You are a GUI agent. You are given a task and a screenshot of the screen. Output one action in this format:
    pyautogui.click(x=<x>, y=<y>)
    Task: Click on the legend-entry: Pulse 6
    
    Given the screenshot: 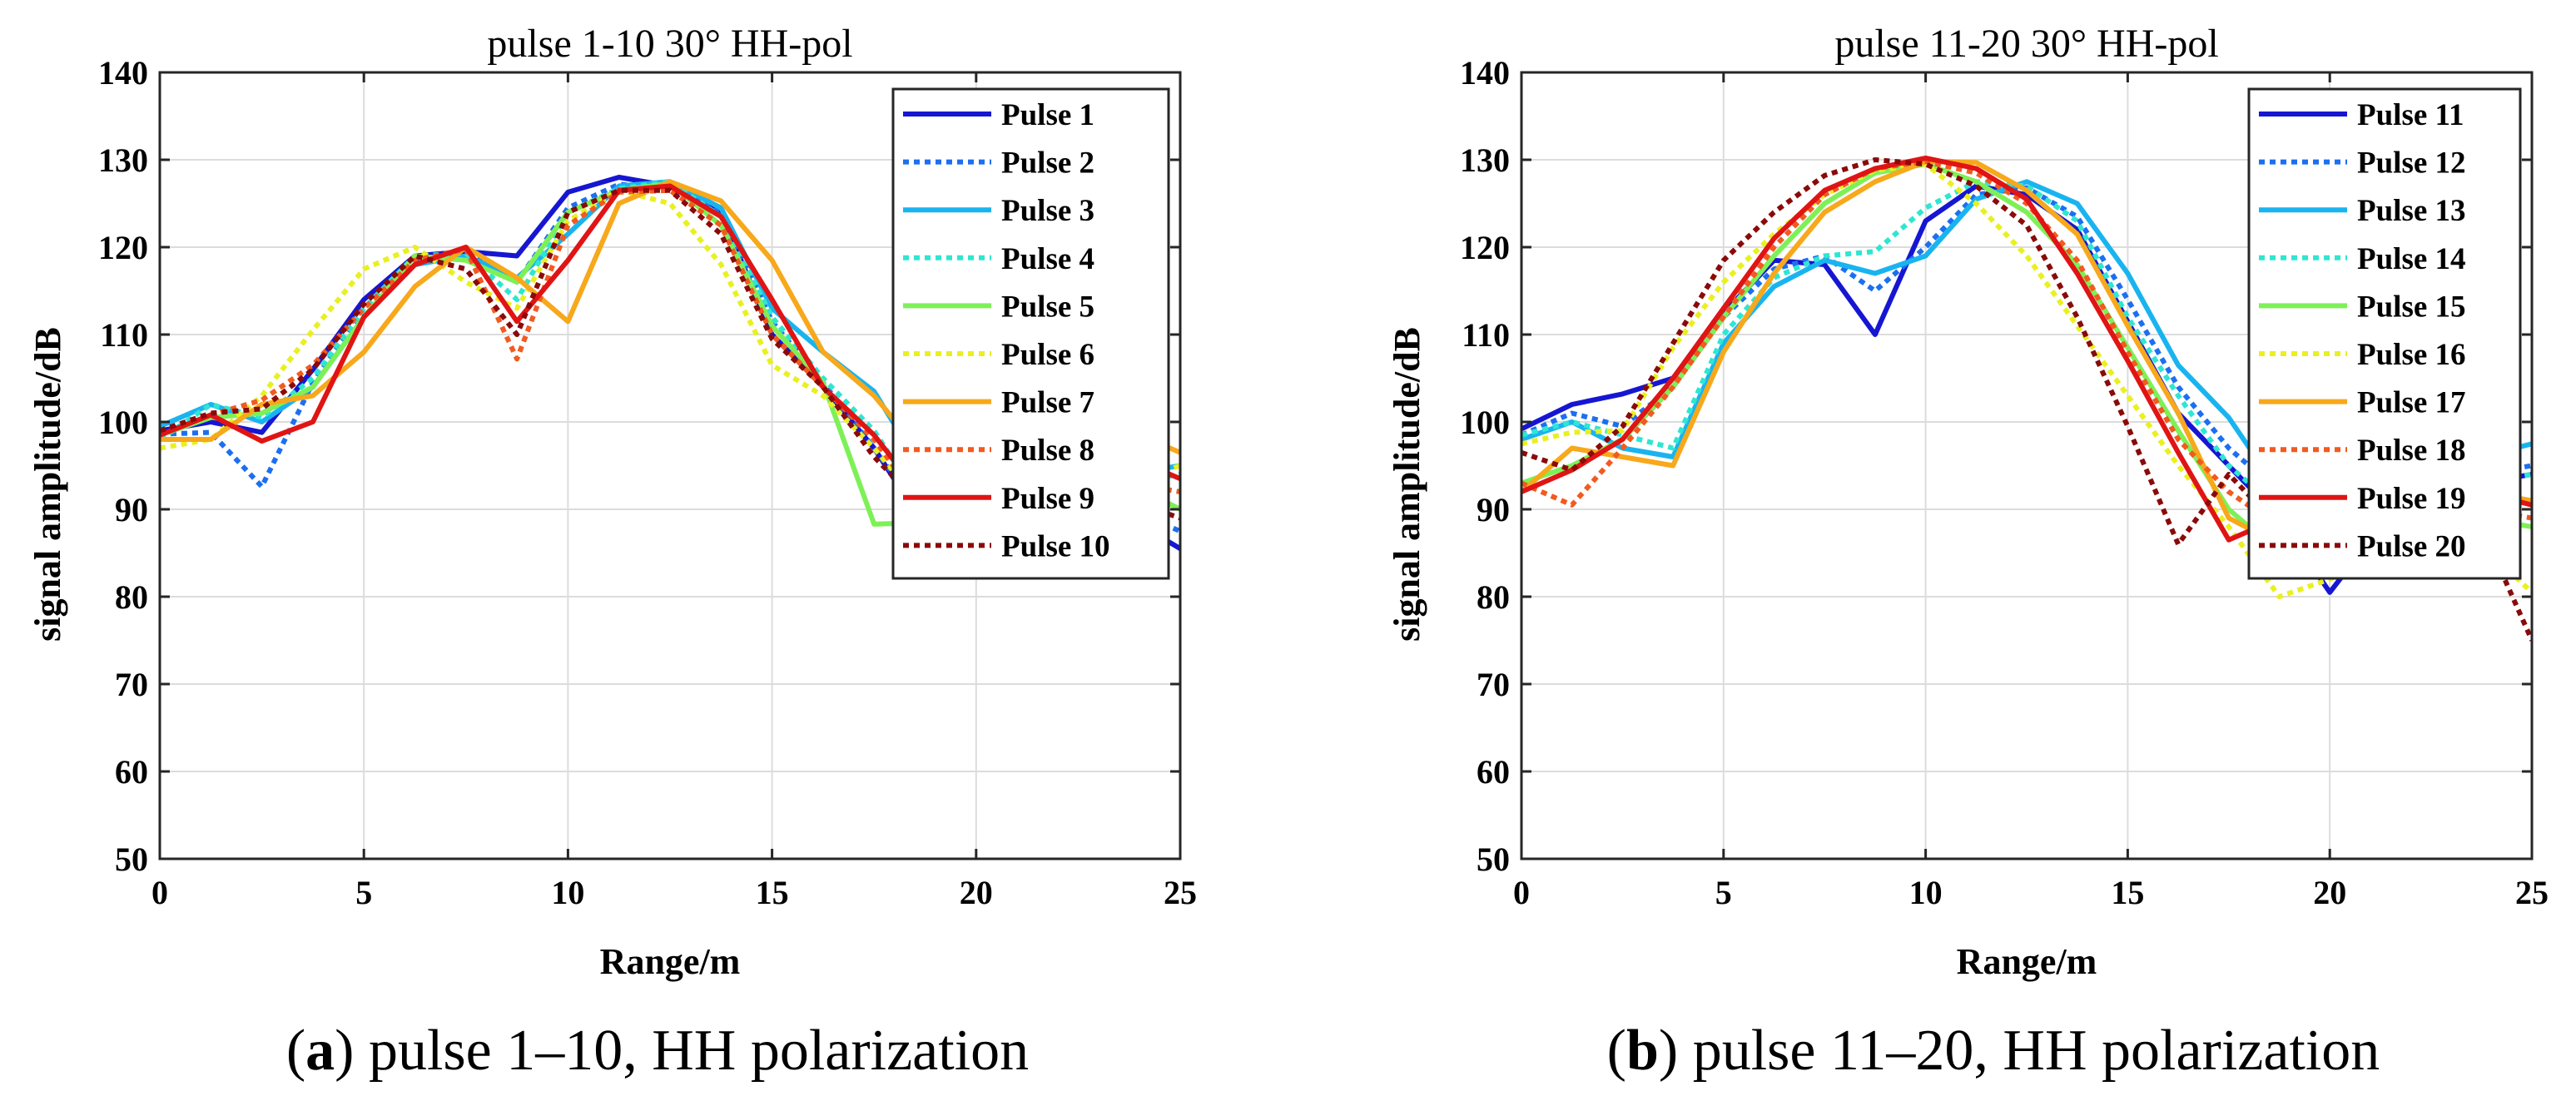 What is the action you would take?
    pyautogui.click(x=1047, y=355)
    